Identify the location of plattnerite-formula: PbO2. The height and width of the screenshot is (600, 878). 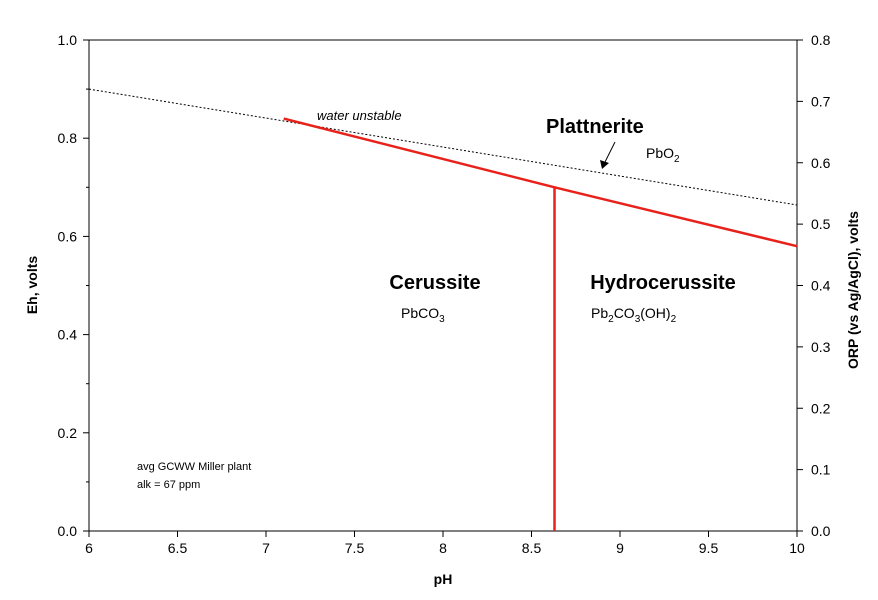
(663, 155).